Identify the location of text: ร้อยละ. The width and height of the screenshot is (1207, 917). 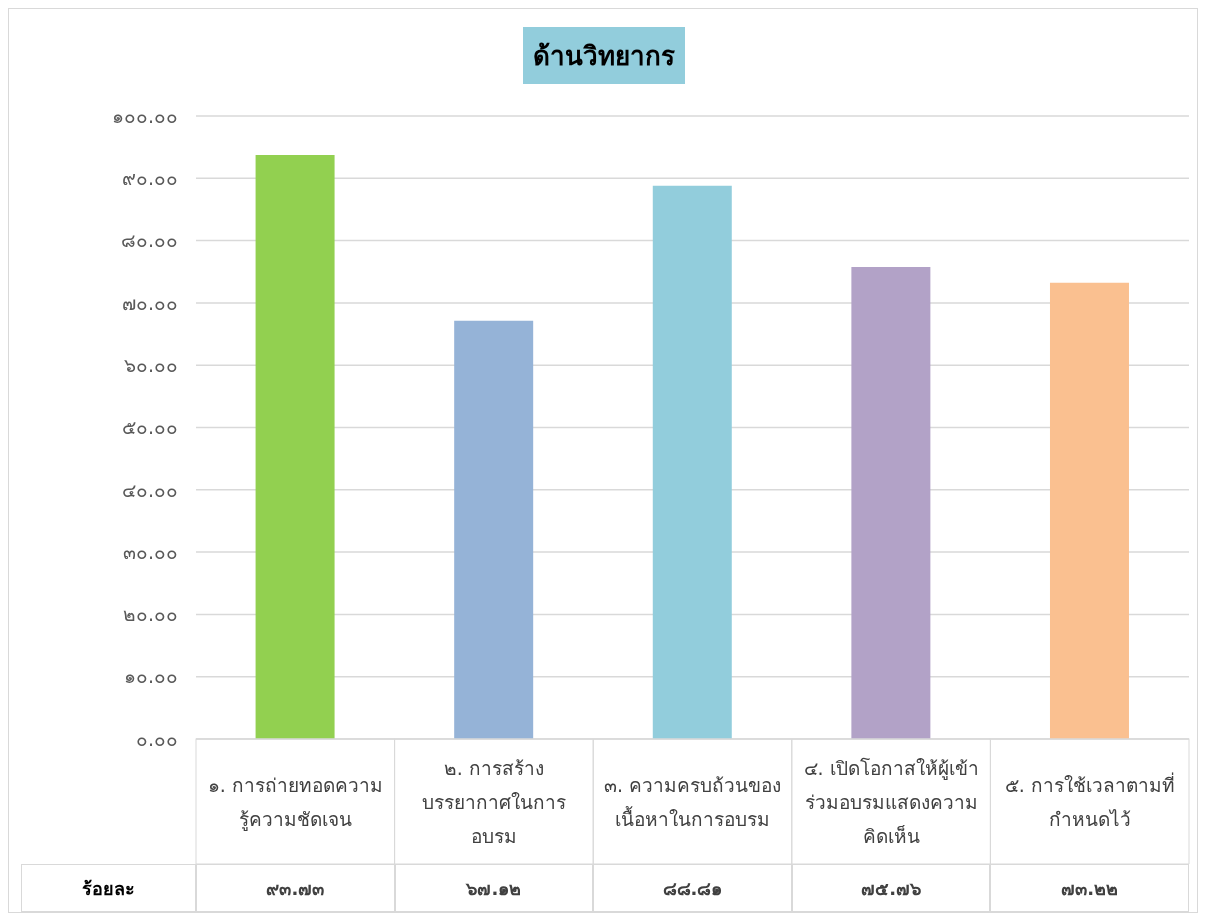
(108, 888).